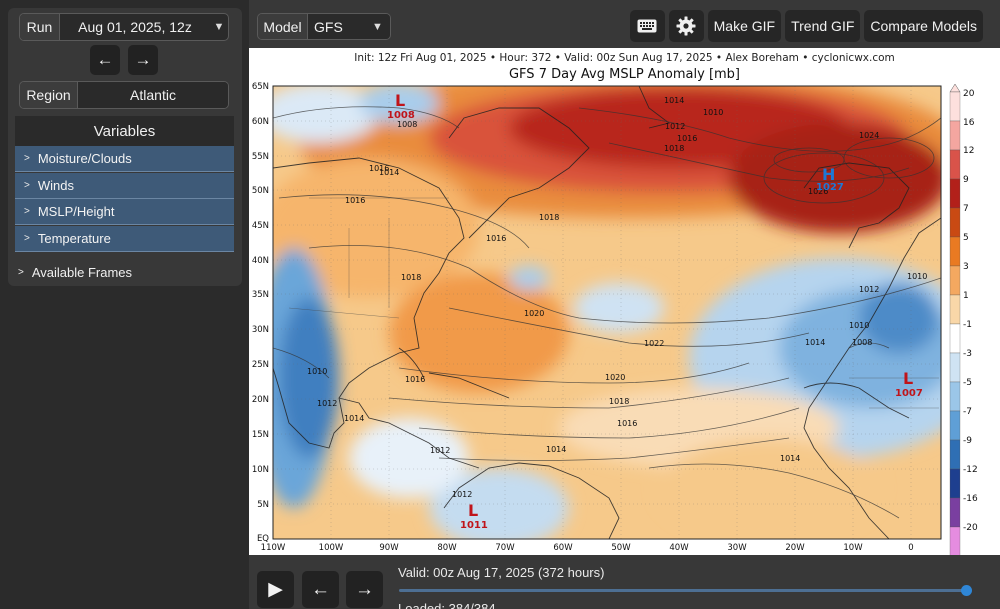 The width and height of the screenshot is (1000, 609). Describe the element at coordinates (966, 238) in the screenshot. I see `colorbar-label: 5` at that location.